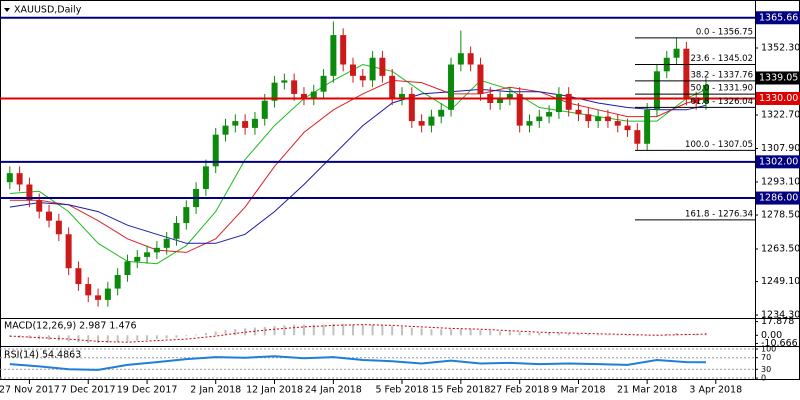  I want to click on y-tick-label: 1322.70, so click(780, 114).